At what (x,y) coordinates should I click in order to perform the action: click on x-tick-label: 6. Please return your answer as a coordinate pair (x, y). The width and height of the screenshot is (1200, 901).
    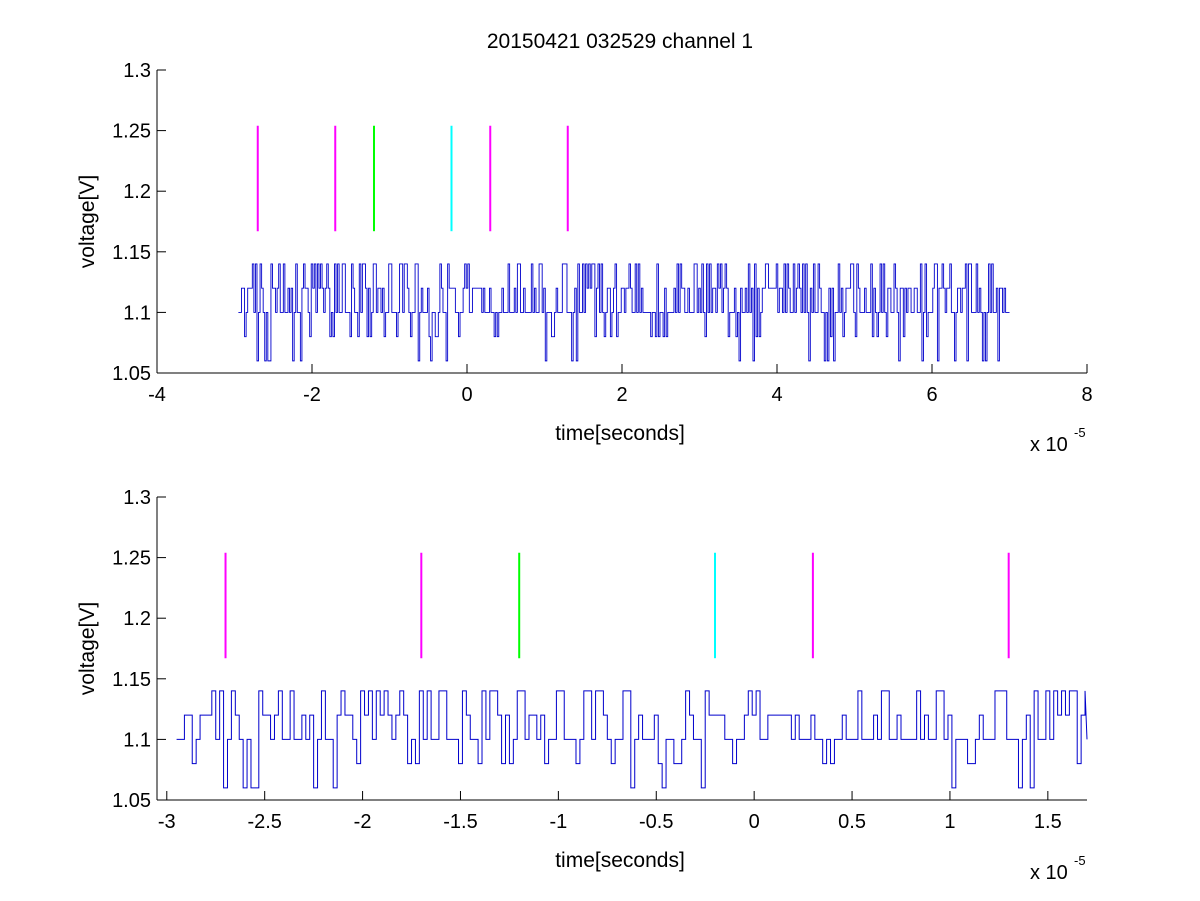
    Looking at the image, I should click on (931, 395).